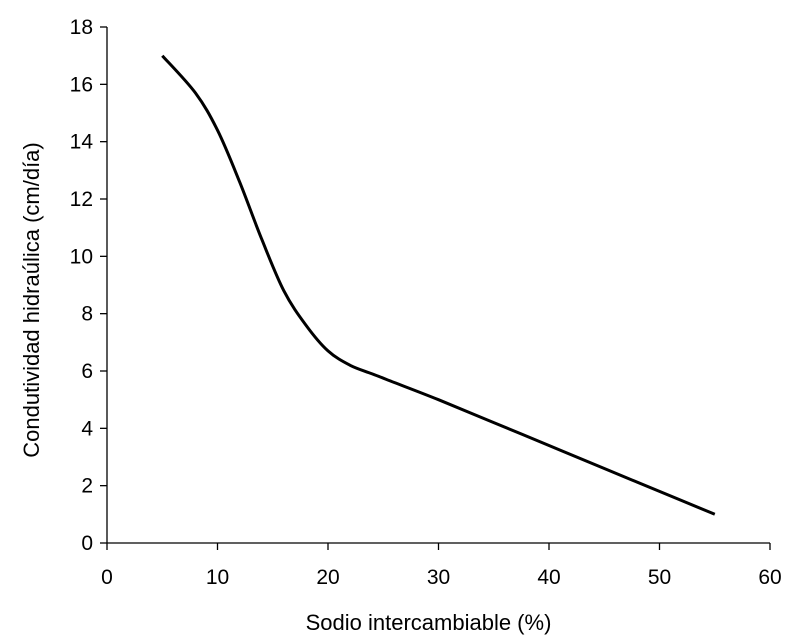  I want to click on y-tick-label: 10, so click(81, 256).